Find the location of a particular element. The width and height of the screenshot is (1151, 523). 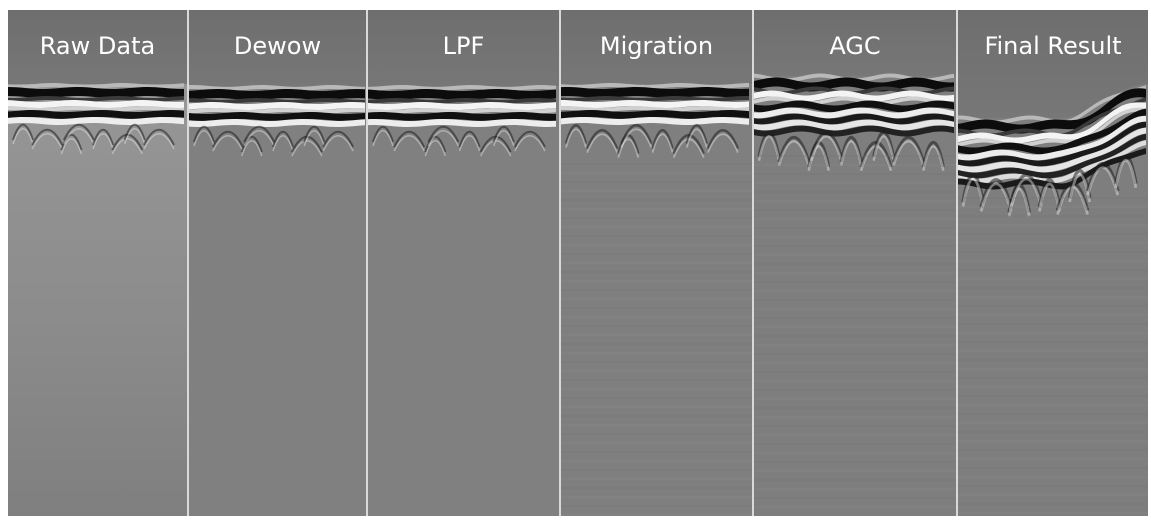

panel-label: Raw Data is located at coordinates (97, 46).